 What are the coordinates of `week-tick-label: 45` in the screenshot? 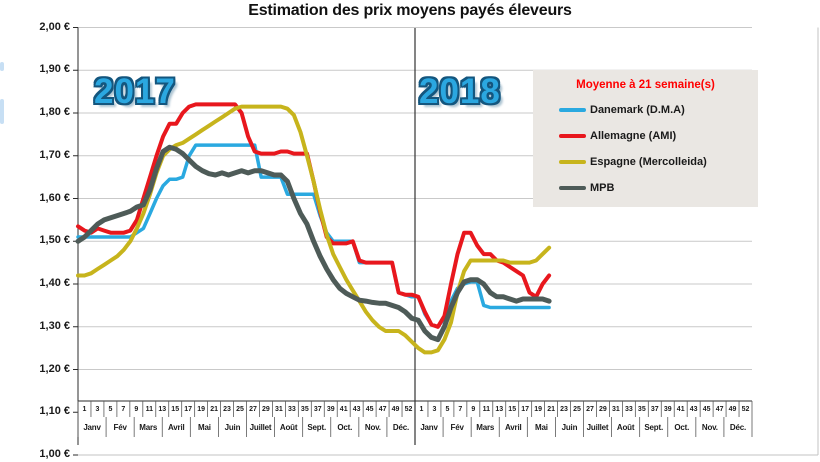 It's located at (369, 409).